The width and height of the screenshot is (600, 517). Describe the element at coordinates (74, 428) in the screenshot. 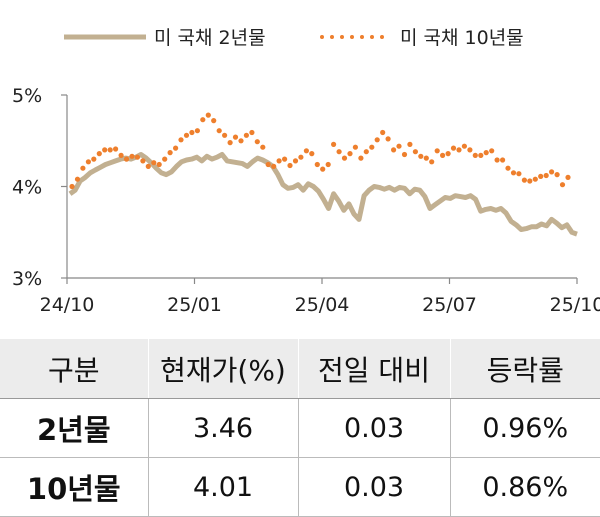

I see `cell-name: 2년물` at that location.